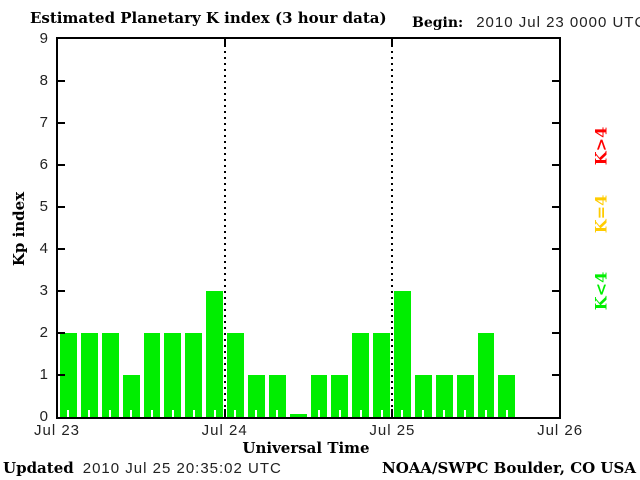 This screenshot has width=640, height=480. What do you see at coordinates (182, 468) in the screenshot?
I see `updated-value: 2010 Jul 25 20:35:02 UTC` at bounding box center [182, 468].